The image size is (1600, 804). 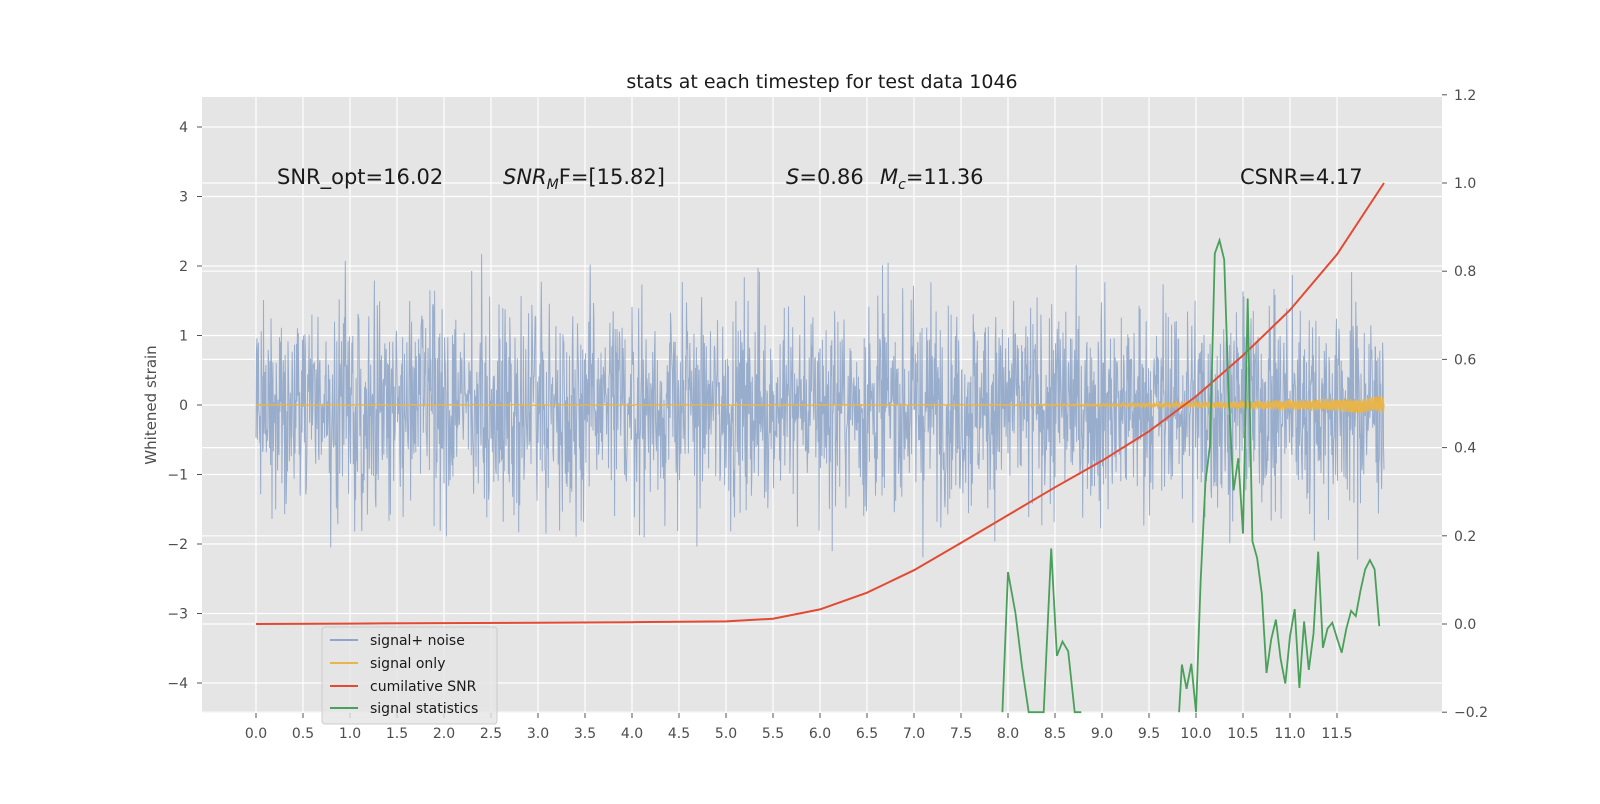 What do you see at coordinates (183, 267) in the screenshot?
I see `y-tick-label: 2` at bounding box center [183, 267].